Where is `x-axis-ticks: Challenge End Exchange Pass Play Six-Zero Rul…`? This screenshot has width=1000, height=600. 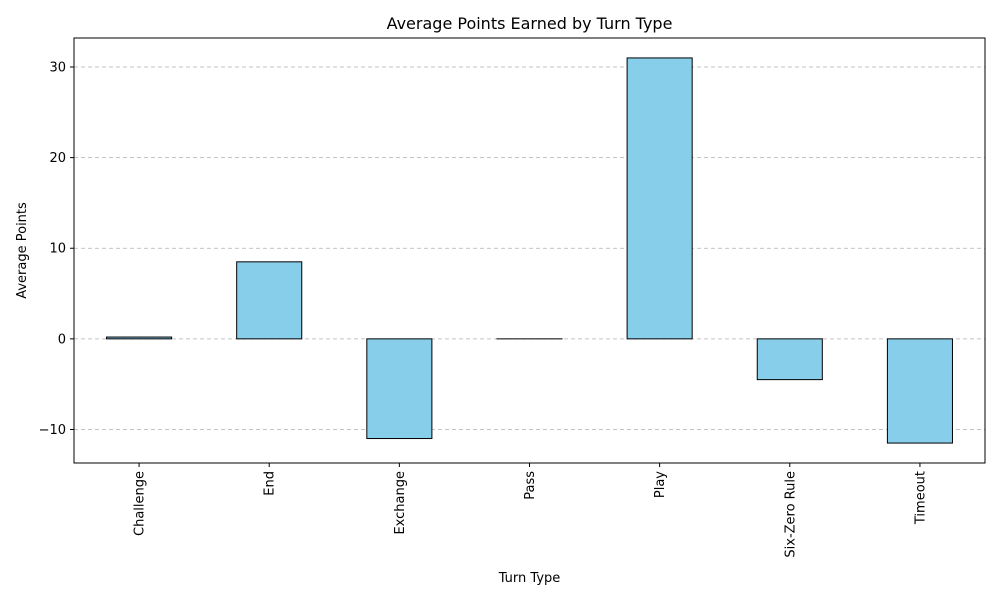 x-axis-ticks: Challenge End Exchange Pass Play Six-Zero Rul… is located at coordinates (530, 510).